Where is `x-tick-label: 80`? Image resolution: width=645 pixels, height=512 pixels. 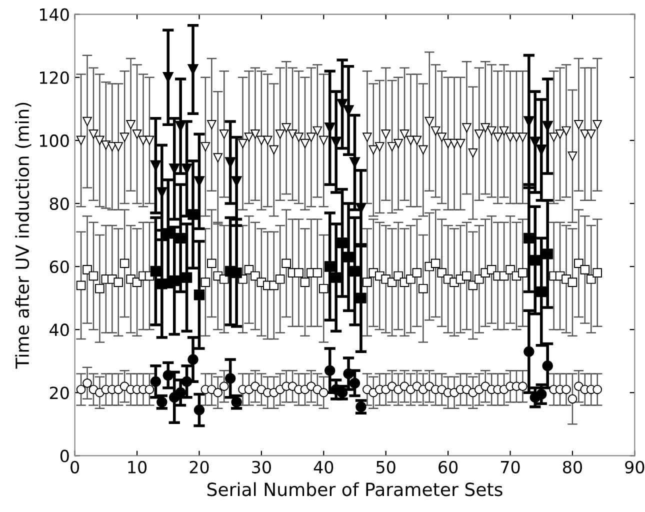 x-tick-label: 80 is located at coordinates (572, 467).